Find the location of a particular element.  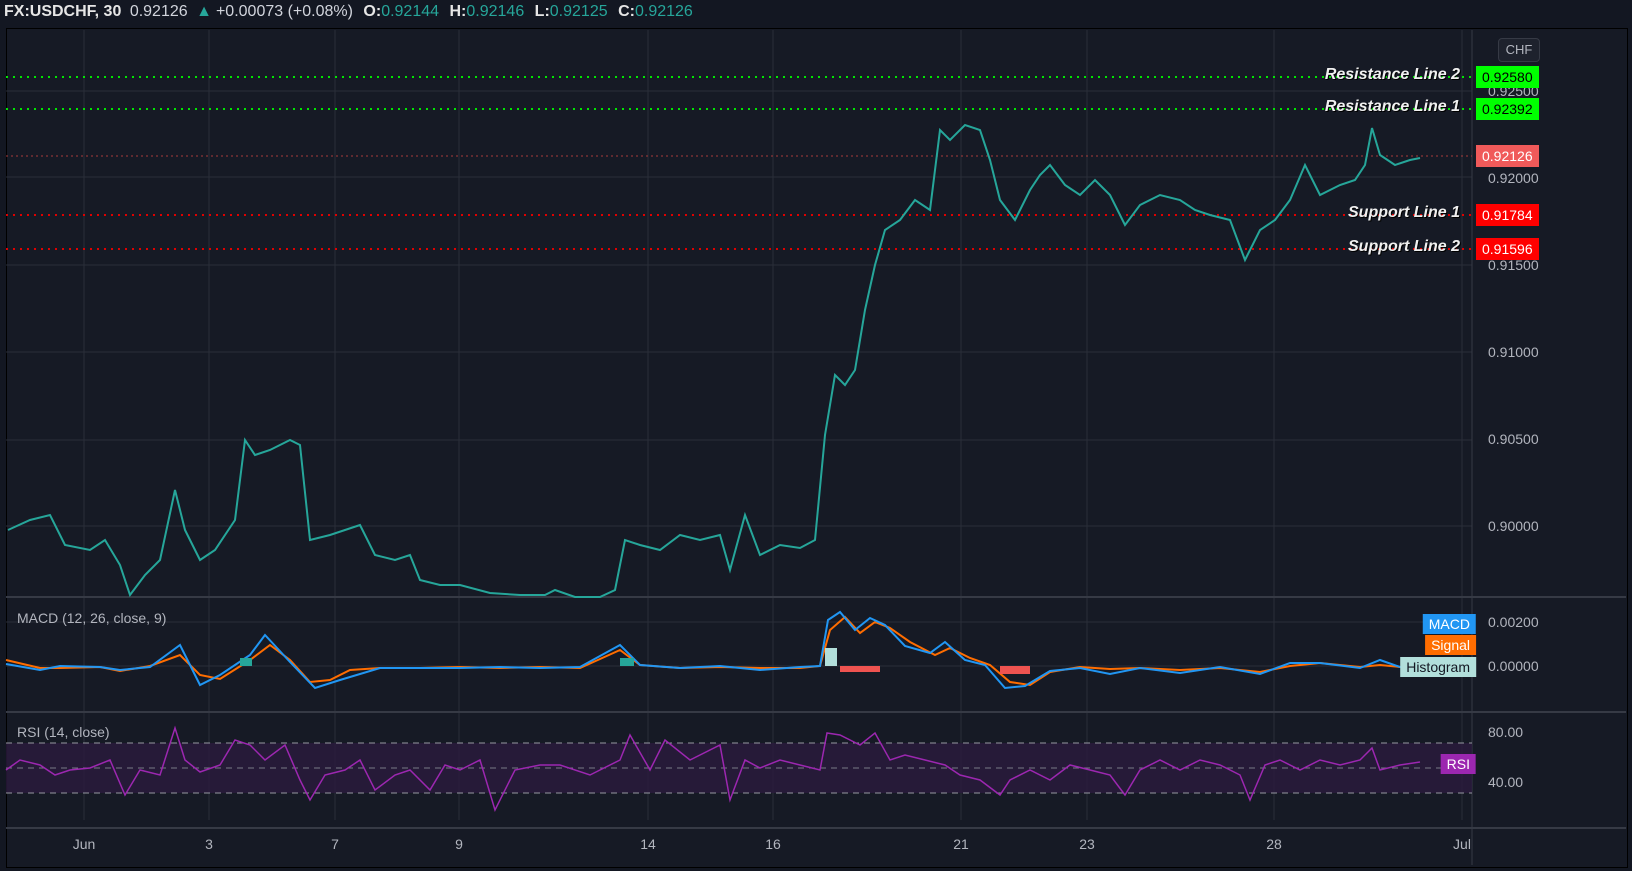

svg-text: 40.00 is located at coordinates (1505, 782).